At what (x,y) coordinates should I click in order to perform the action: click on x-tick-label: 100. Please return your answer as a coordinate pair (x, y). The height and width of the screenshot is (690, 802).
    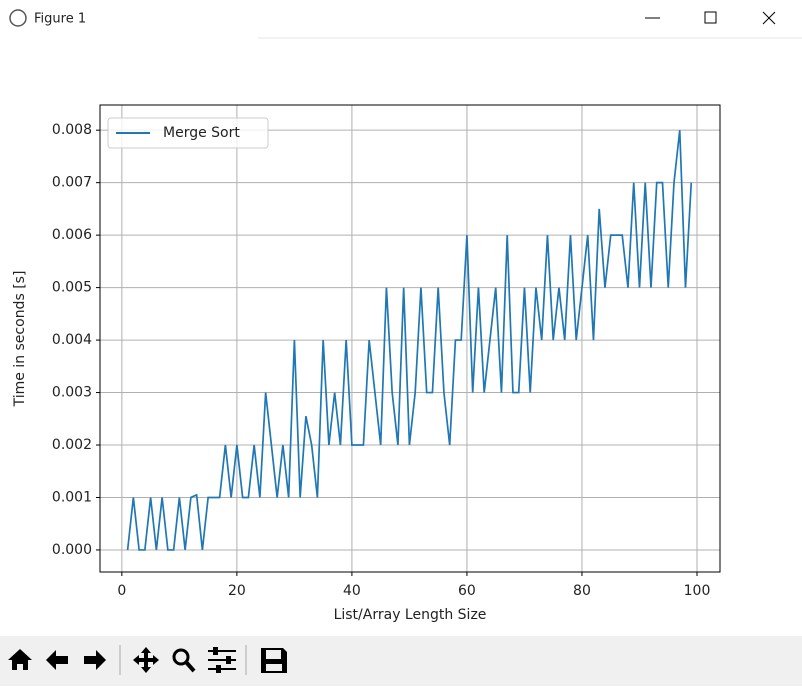
    Looking at the image, I should click on (697, 591).